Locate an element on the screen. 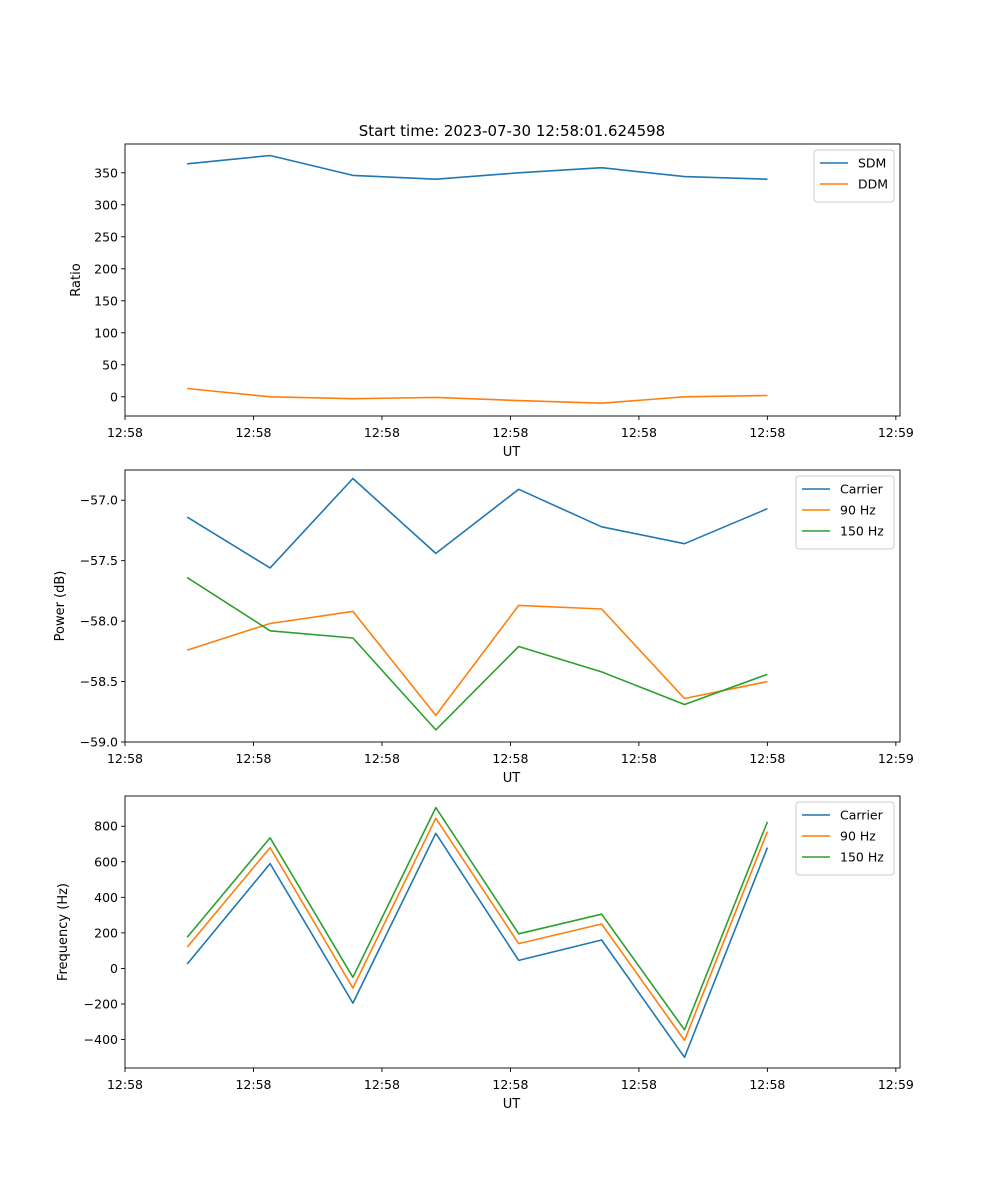  power-y-tick-label: −57.0 is located at coordinates (99, 500).